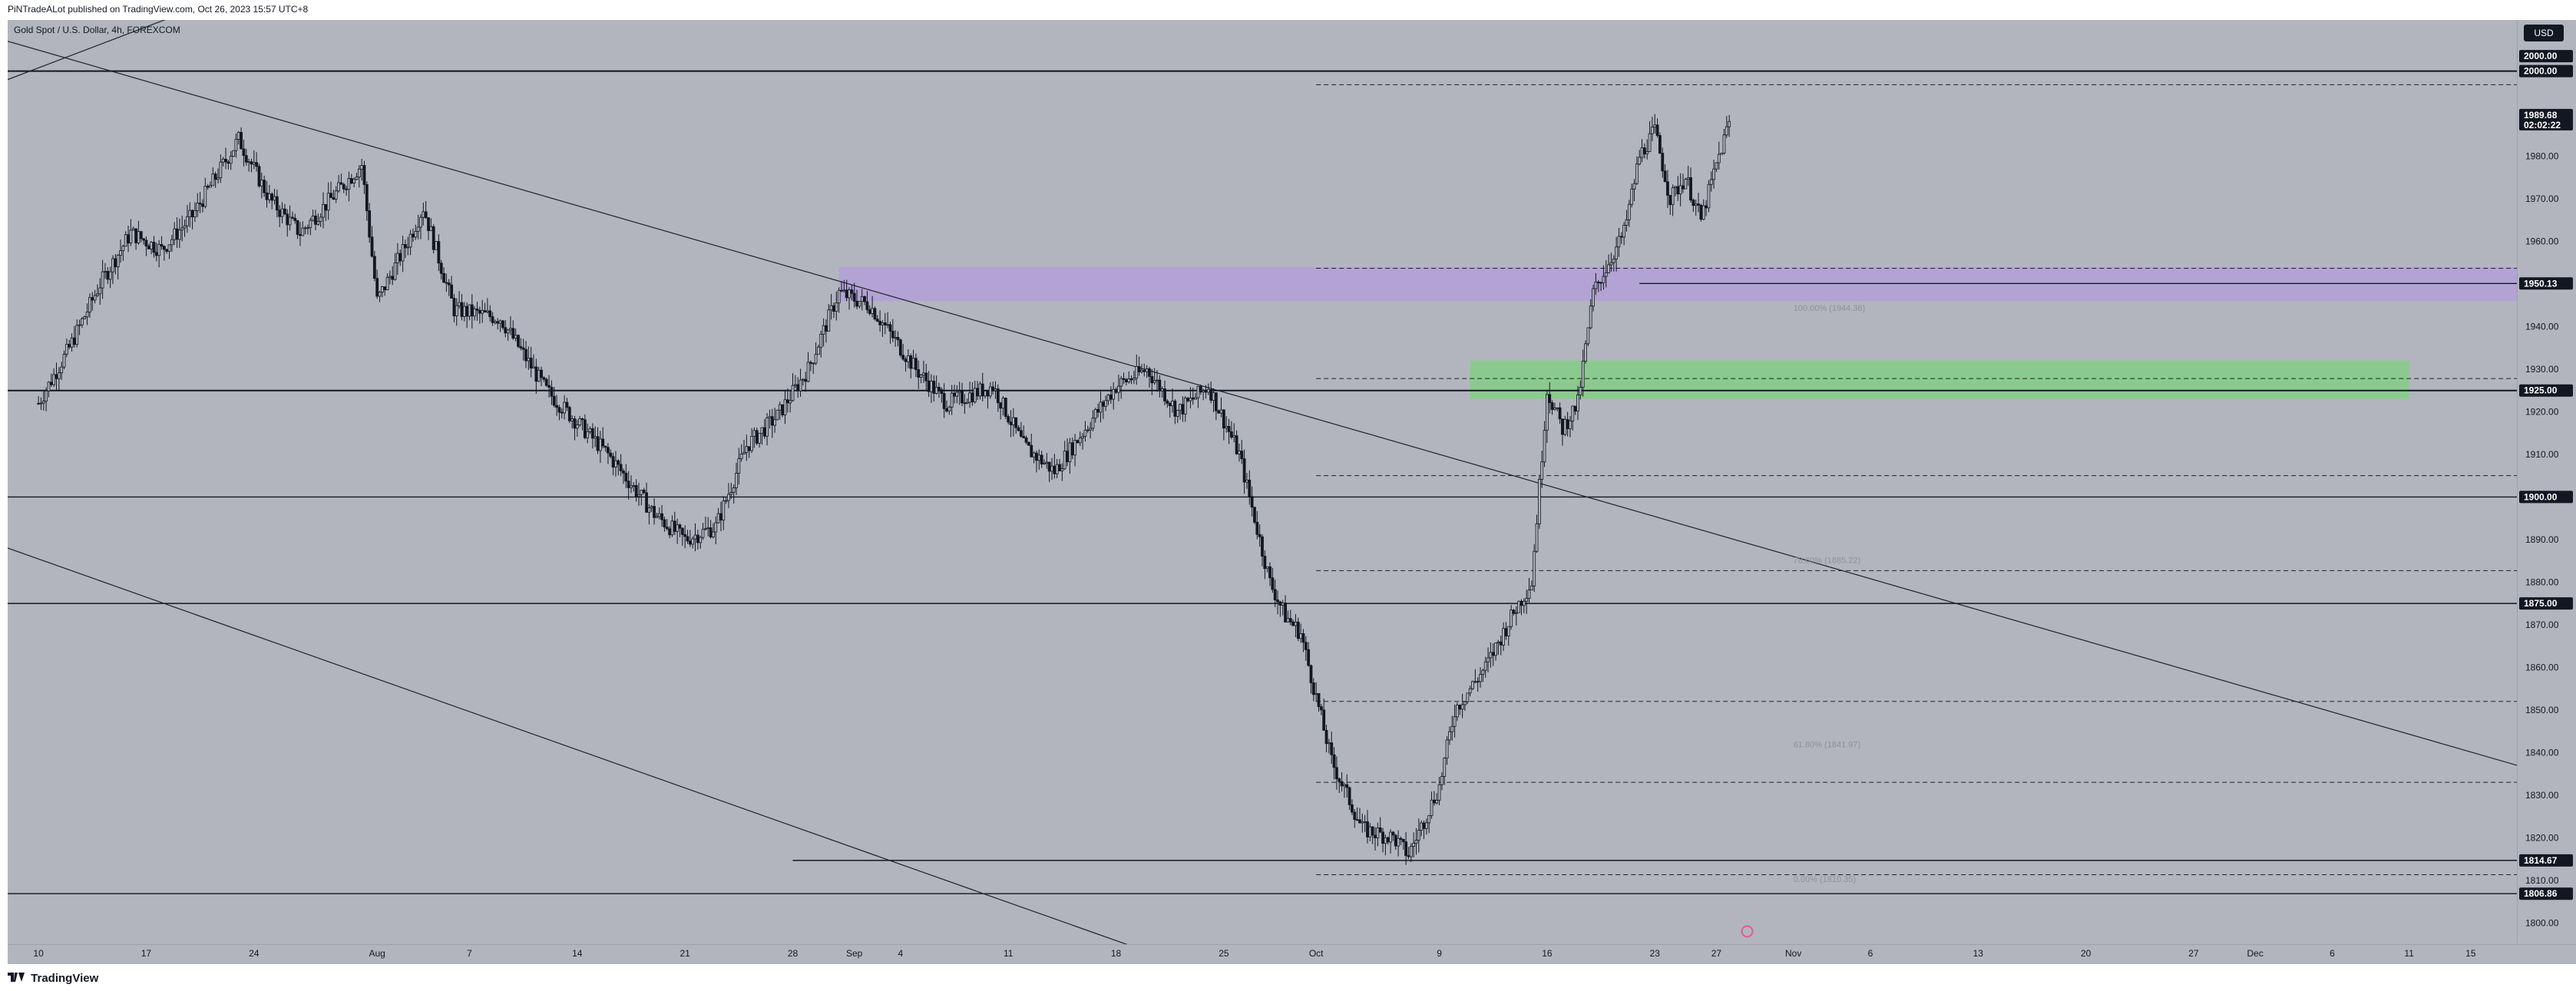 Image resolution: width=2576 pixels, height=991 pixels. Describe the element at coordinates (2542, 198) in the screenshot. I see `price-tick-label: 1970.00` at that location.